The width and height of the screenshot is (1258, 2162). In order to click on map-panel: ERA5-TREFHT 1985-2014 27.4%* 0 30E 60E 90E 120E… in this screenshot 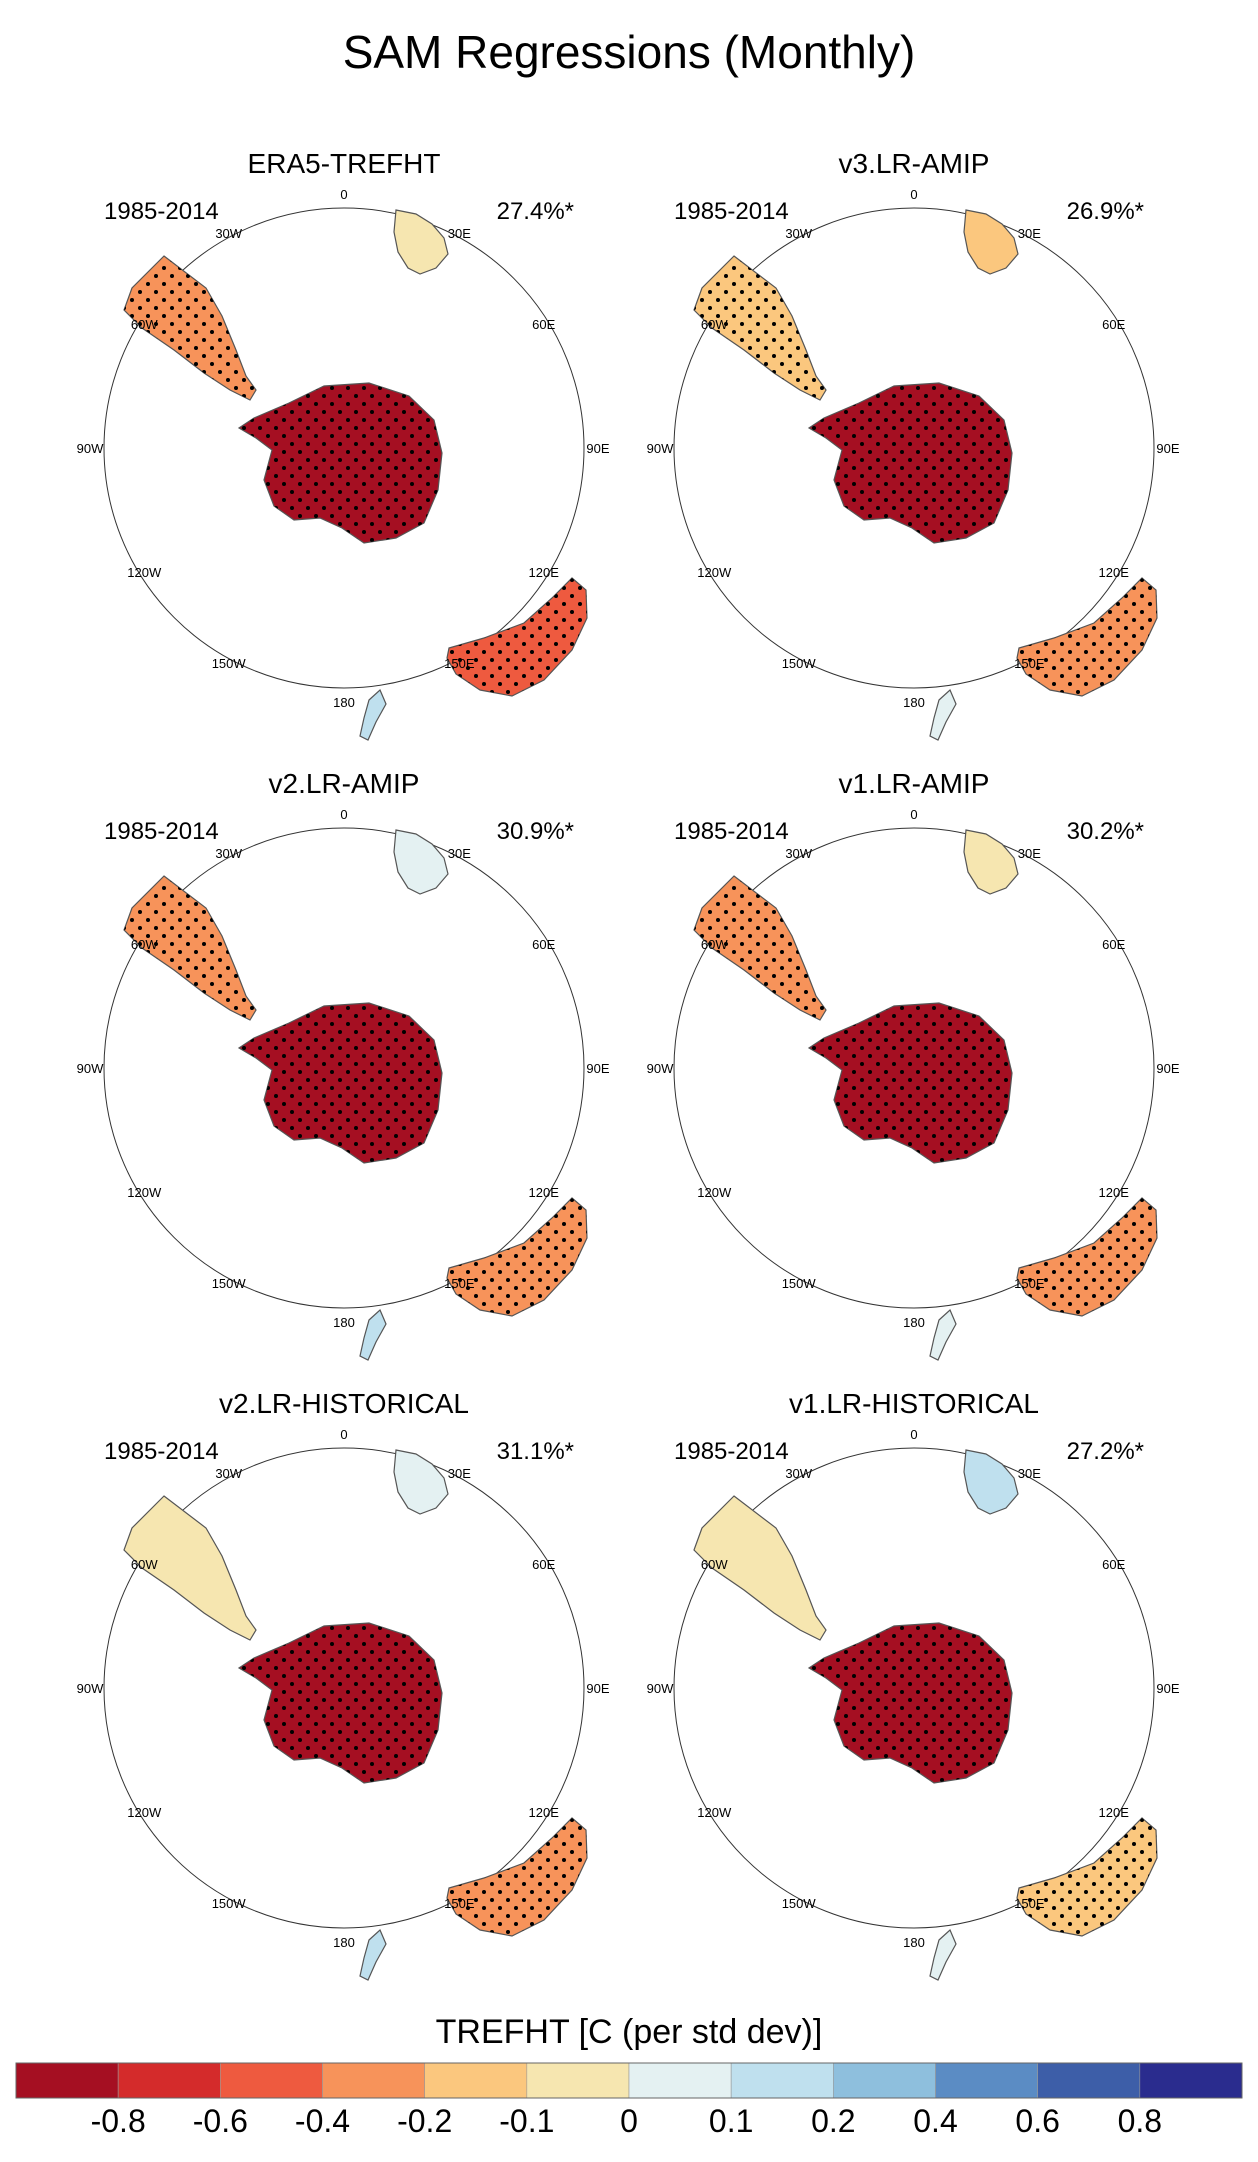, I will do `click(343, 444)`.